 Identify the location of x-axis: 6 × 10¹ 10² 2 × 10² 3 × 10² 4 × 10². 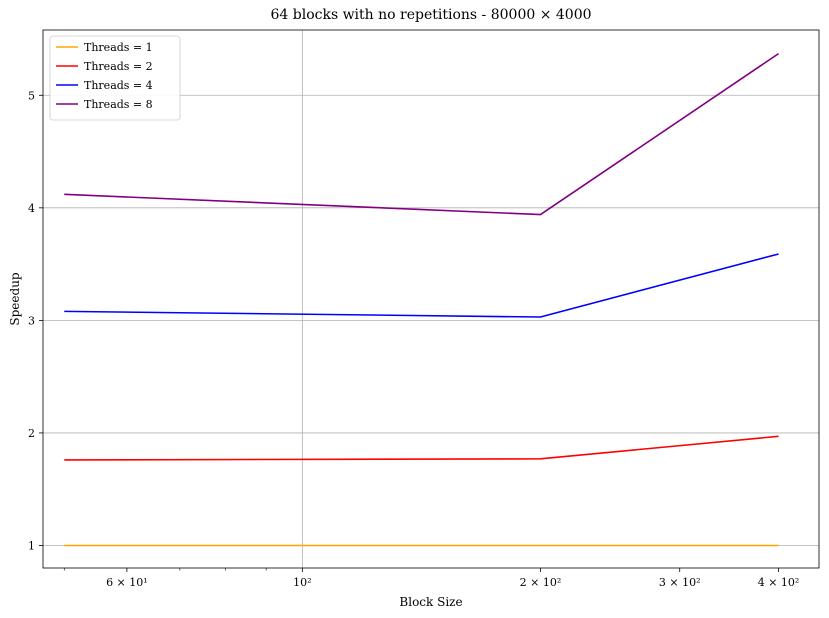
(452, 578).